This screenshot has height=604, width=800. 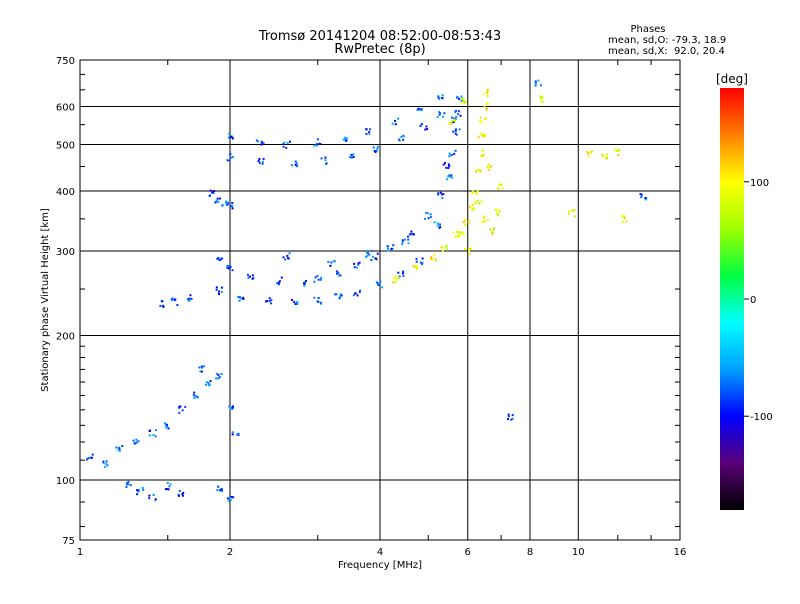 I want to click on y-tick-label: 750, so click(x=65, y=61).